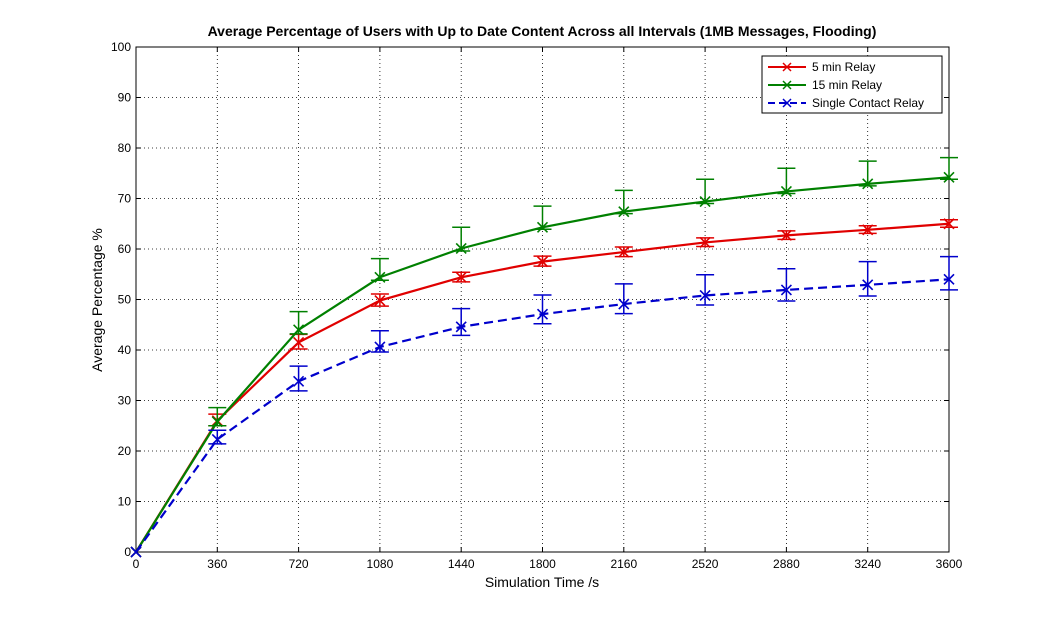  Describe the element at coordinates (125, 249) in the screenshot. I see `y-tick-label: 60` at that location.